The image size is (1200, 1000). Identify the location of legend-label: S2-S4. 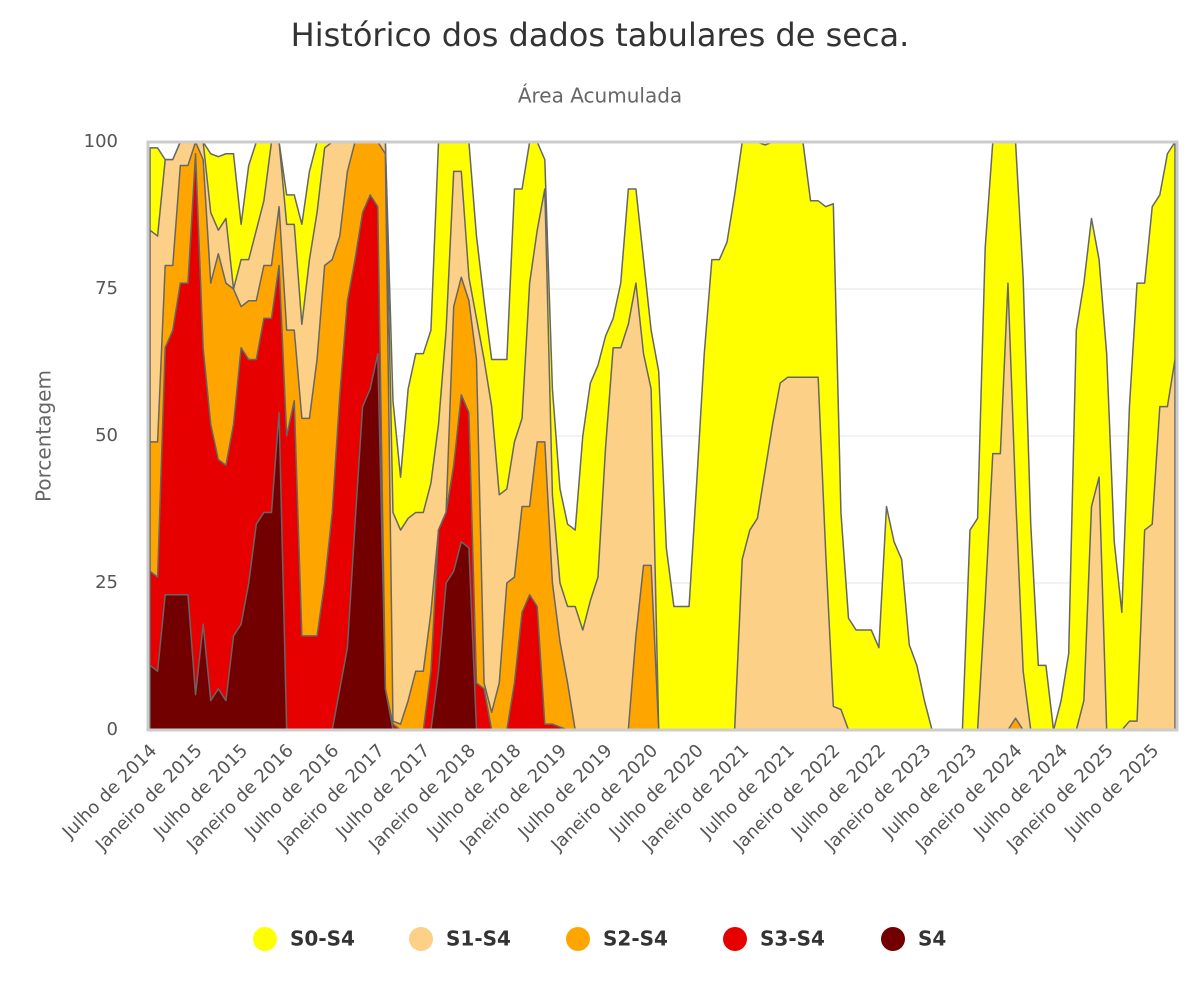
(635, 939).